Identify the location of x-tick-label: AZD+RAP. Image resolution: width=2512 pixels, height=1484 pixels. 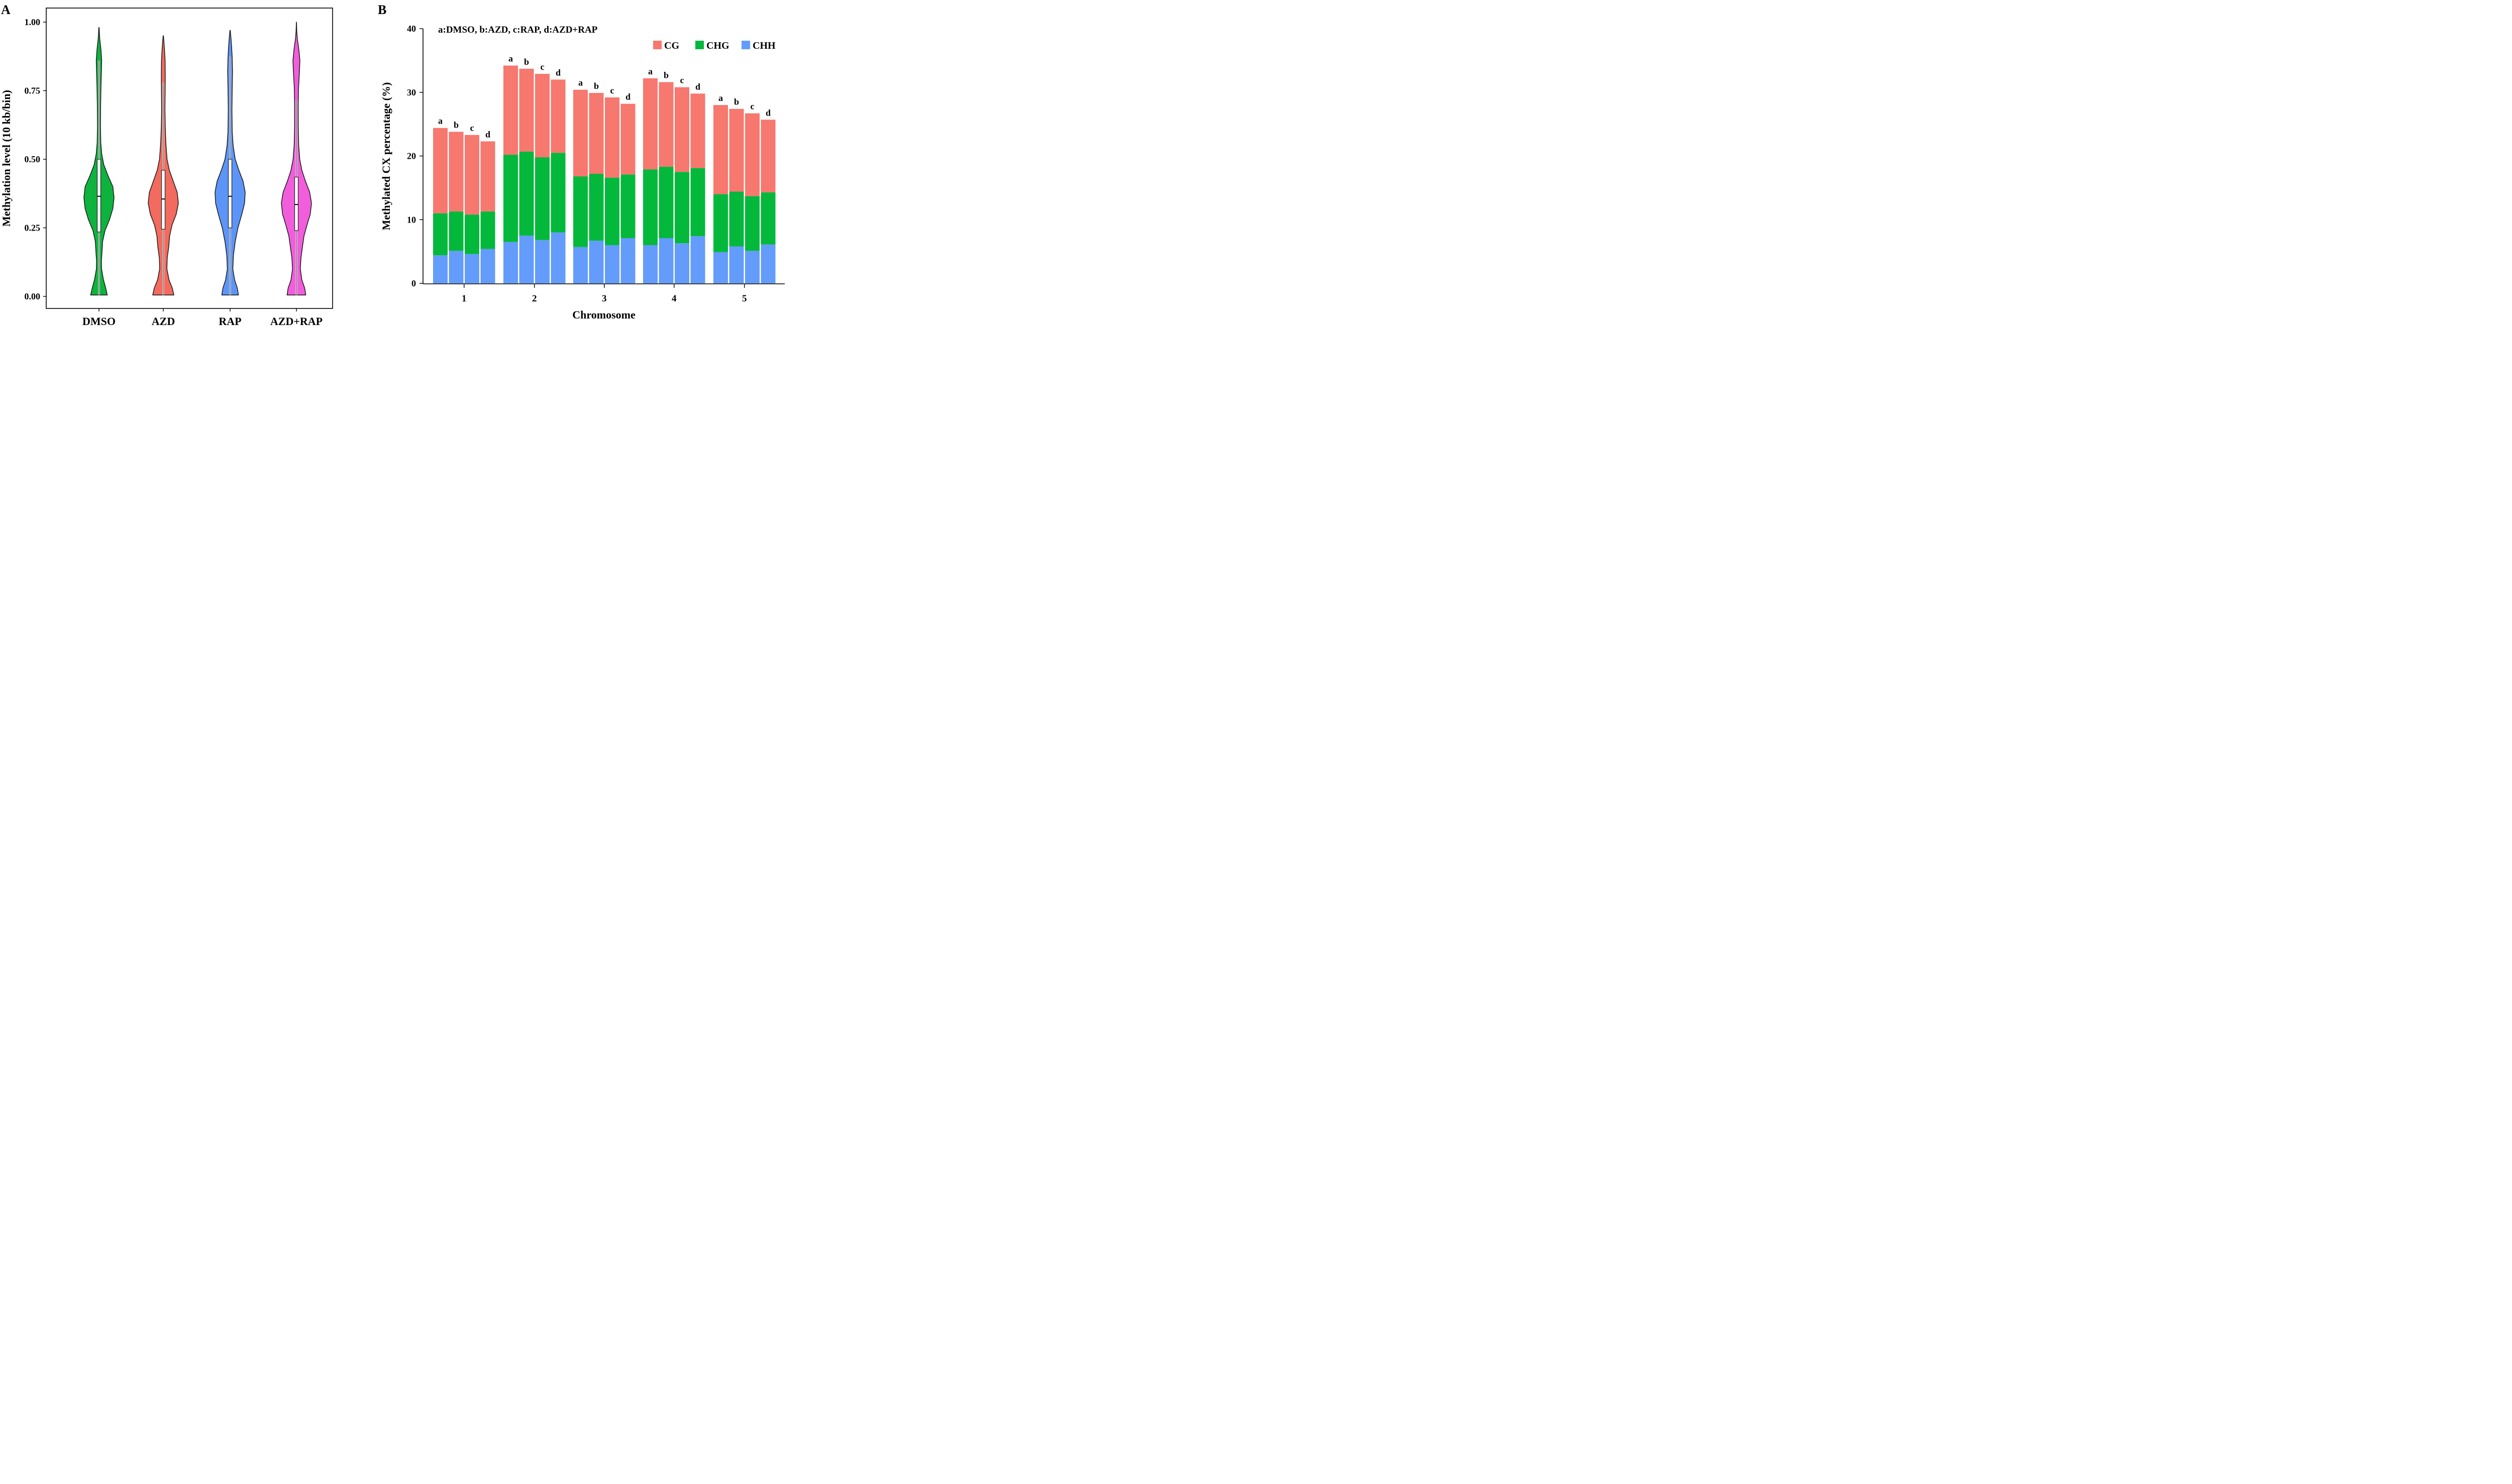
(296, 321).